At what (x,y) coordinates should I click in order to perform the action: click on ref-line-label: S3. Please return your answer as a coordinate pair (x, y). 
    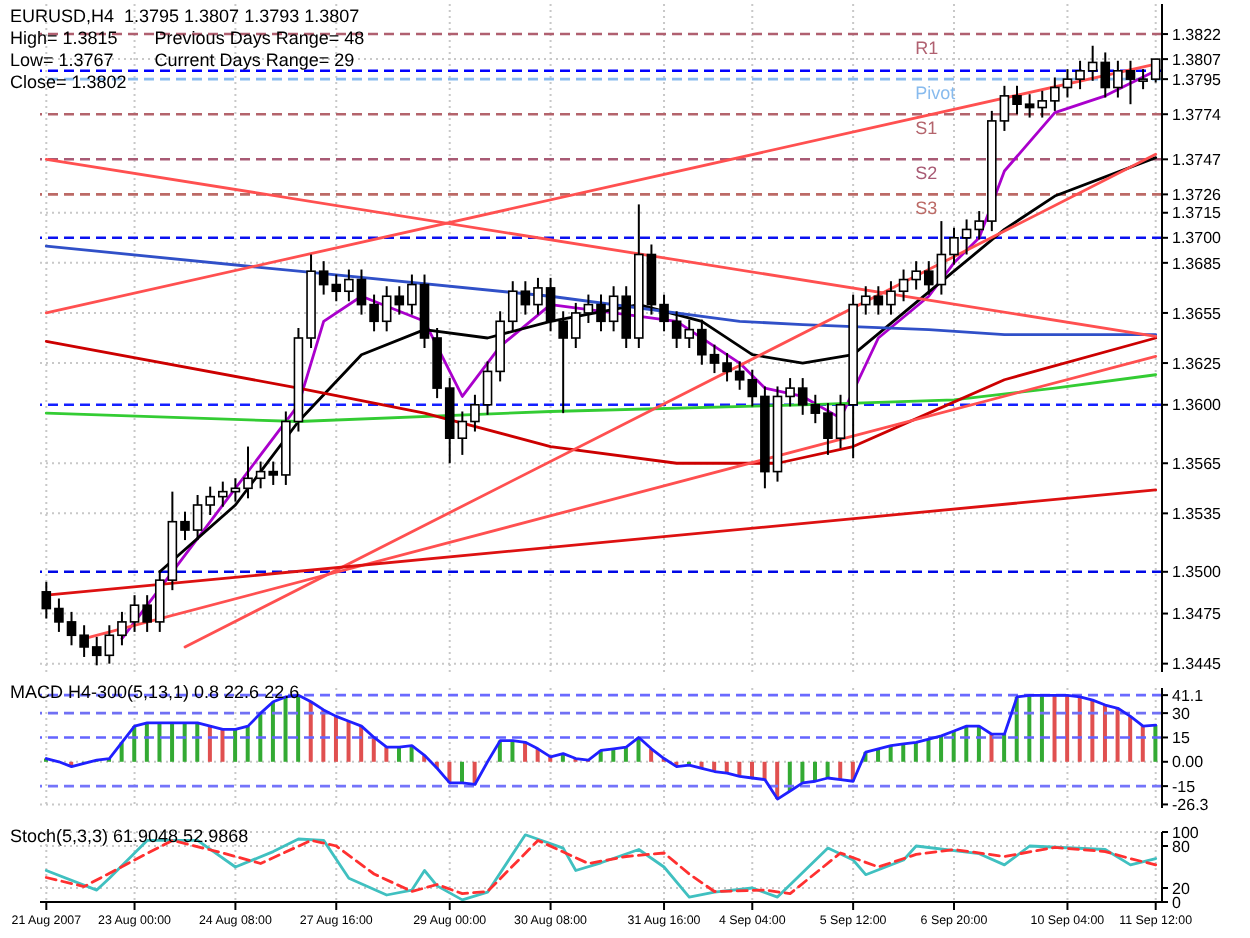
    Looking at the image, I should click on (926, 208).